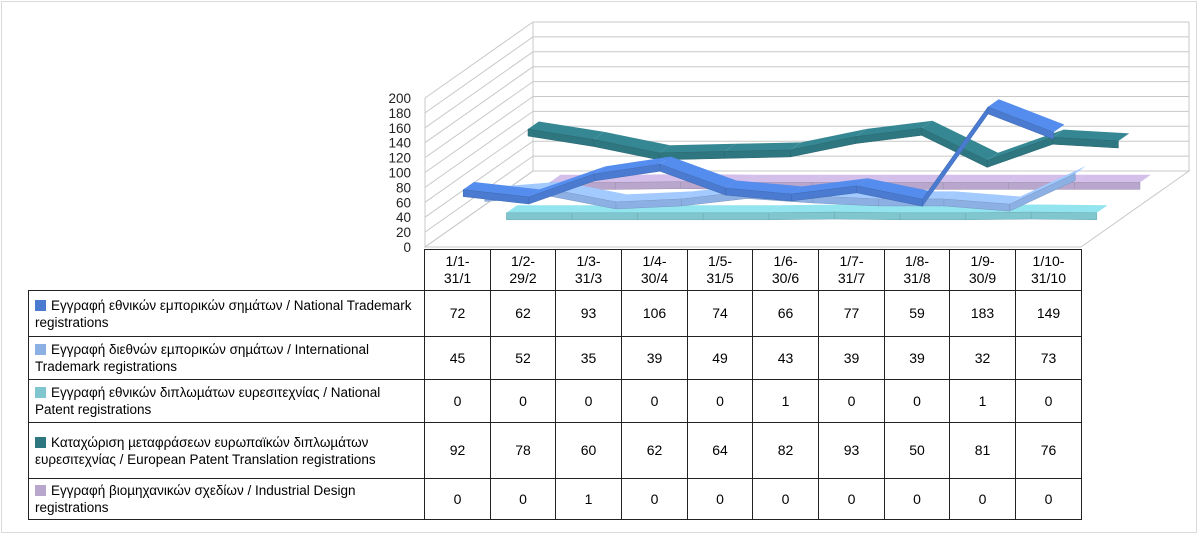  Describe the element at coordinates (227, 270) in the screenshot. I see `table-corner` at that location.